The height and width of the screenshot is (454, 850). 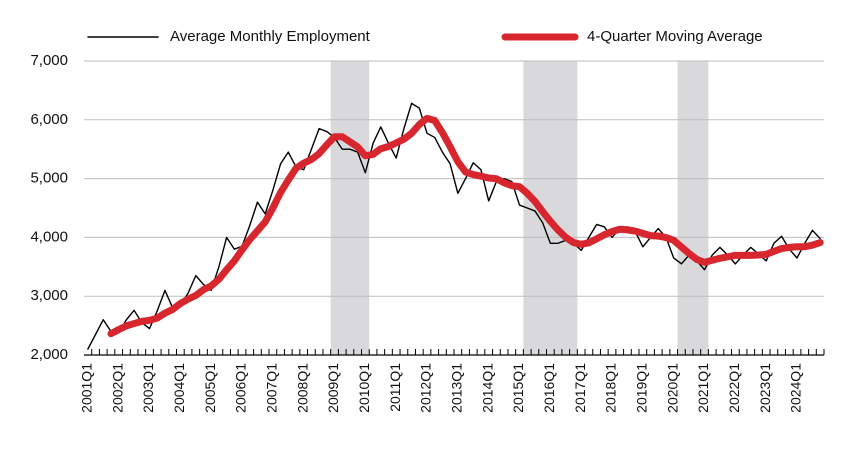 I want to click on y-tick-label: 6,000, so click(x=49, y=119).